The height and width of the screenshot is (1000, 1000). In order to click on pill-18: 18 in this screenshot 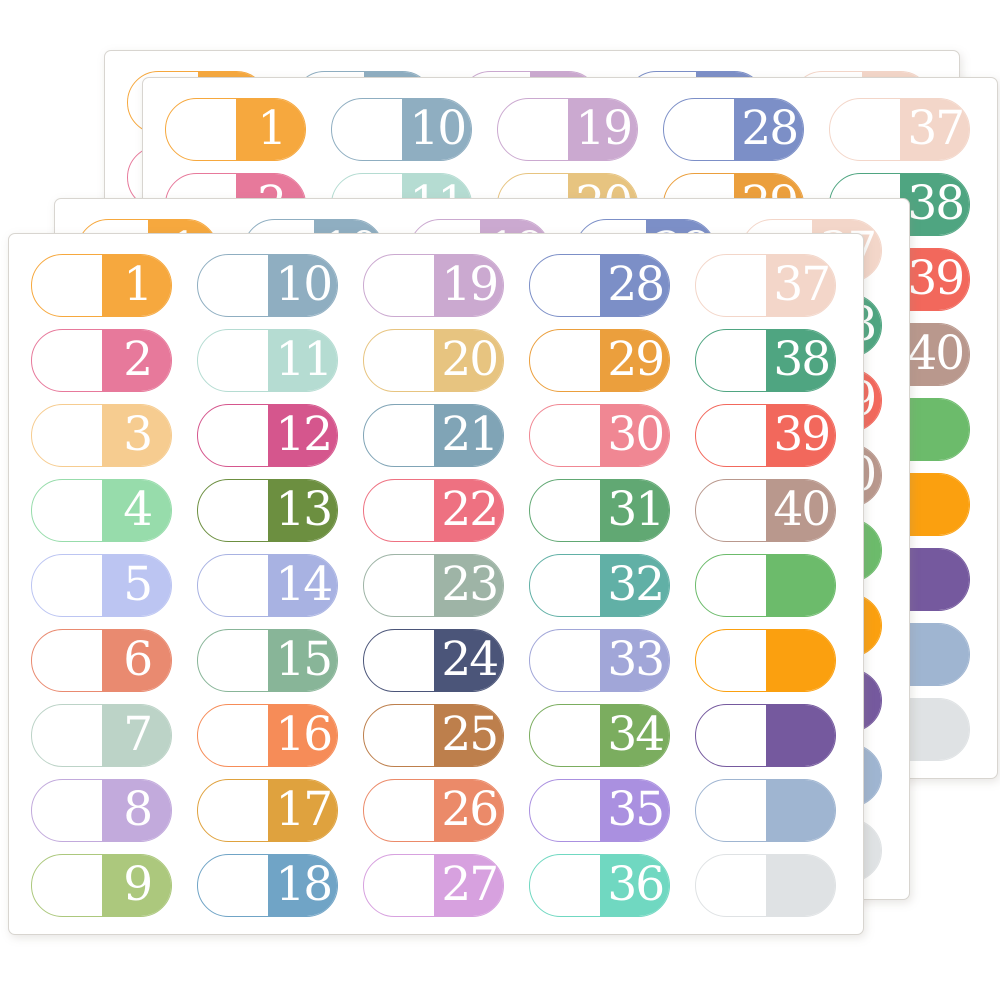, I will do `click(267, 885)`.